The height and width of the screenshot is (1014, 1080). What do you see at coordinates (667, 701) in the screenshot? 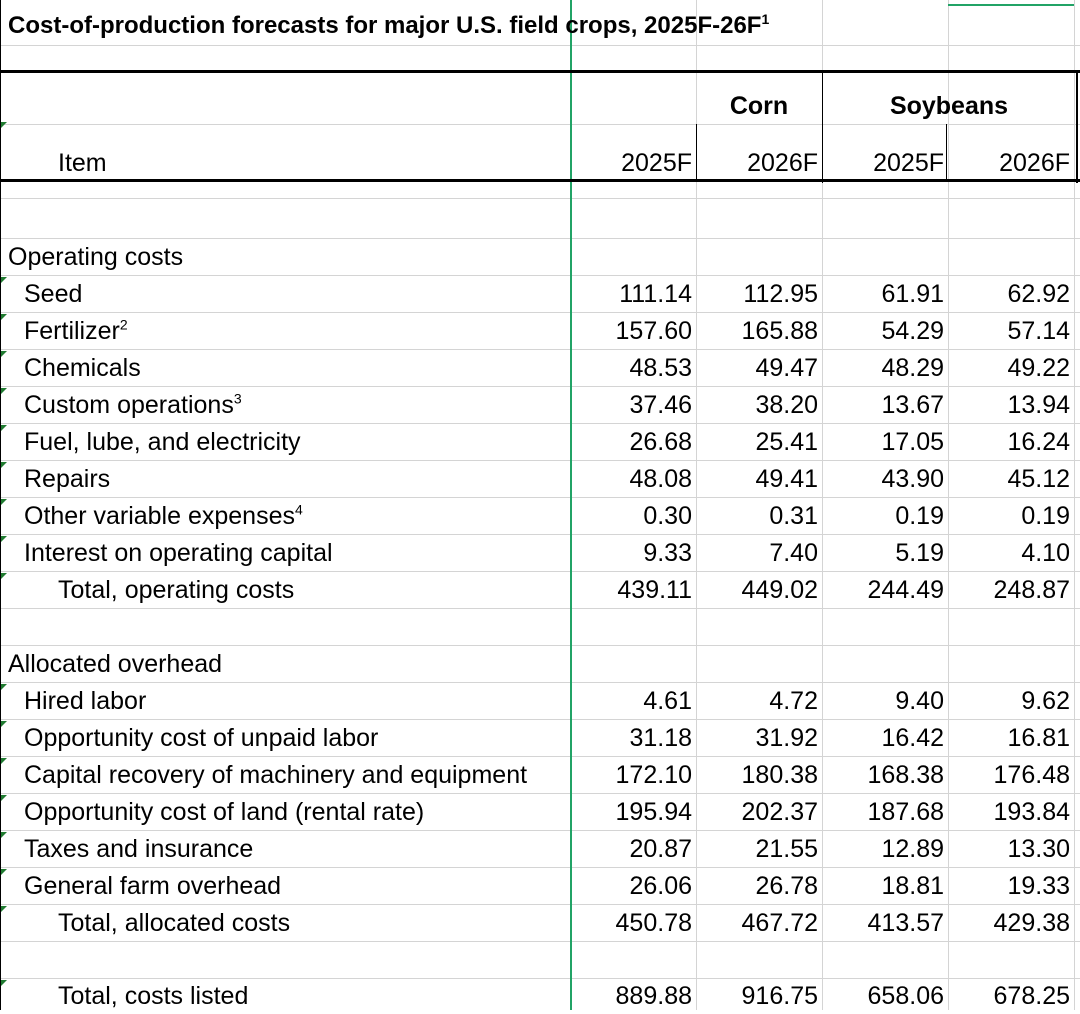
I see `table-cell: 4.61` at bounding box center [667, 701].